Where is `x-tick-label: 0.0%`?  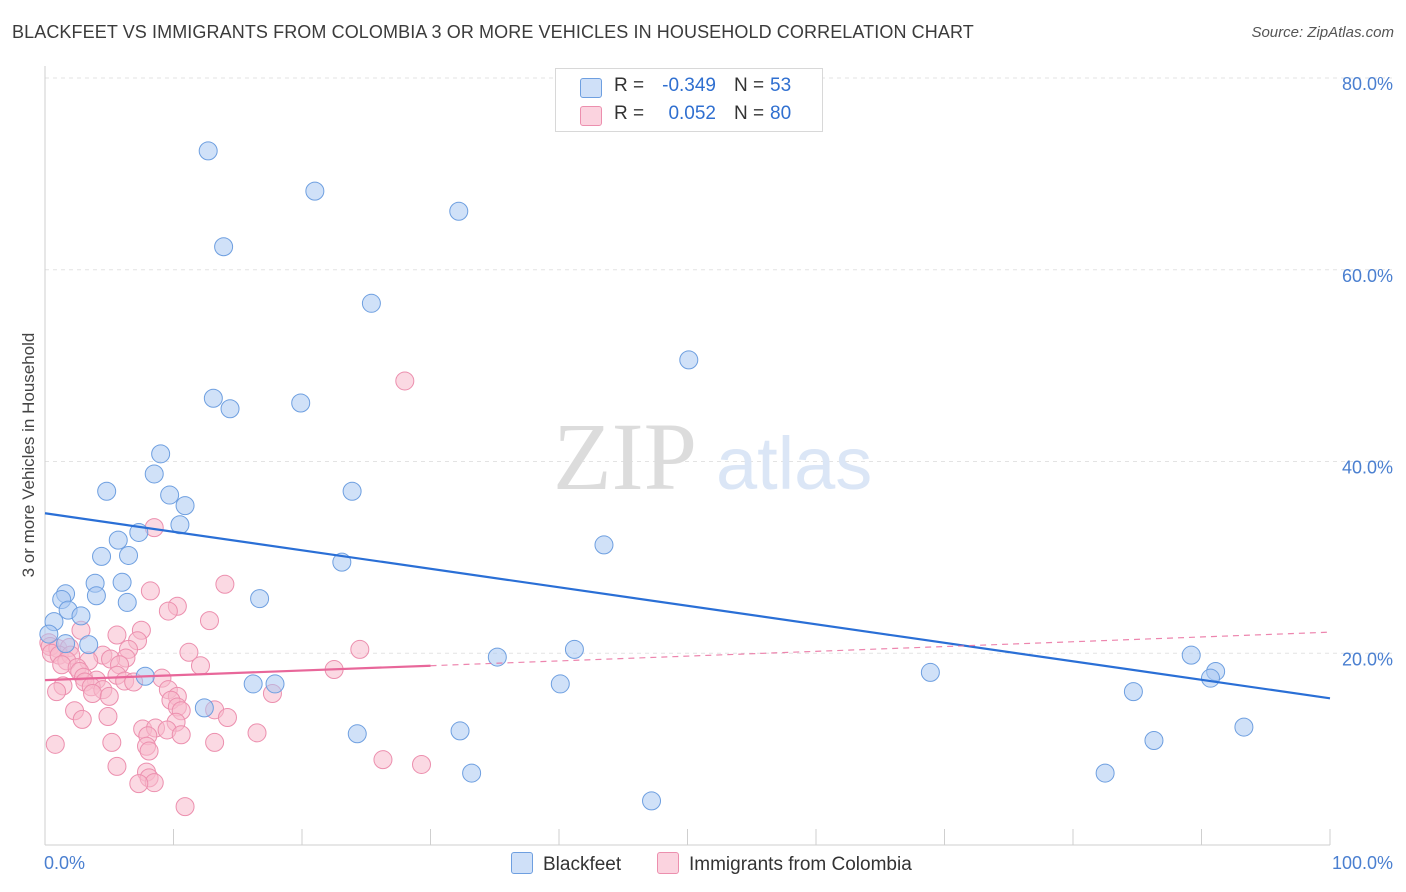 x-tick-label: 0.0% is located at coordinates (64, 863).